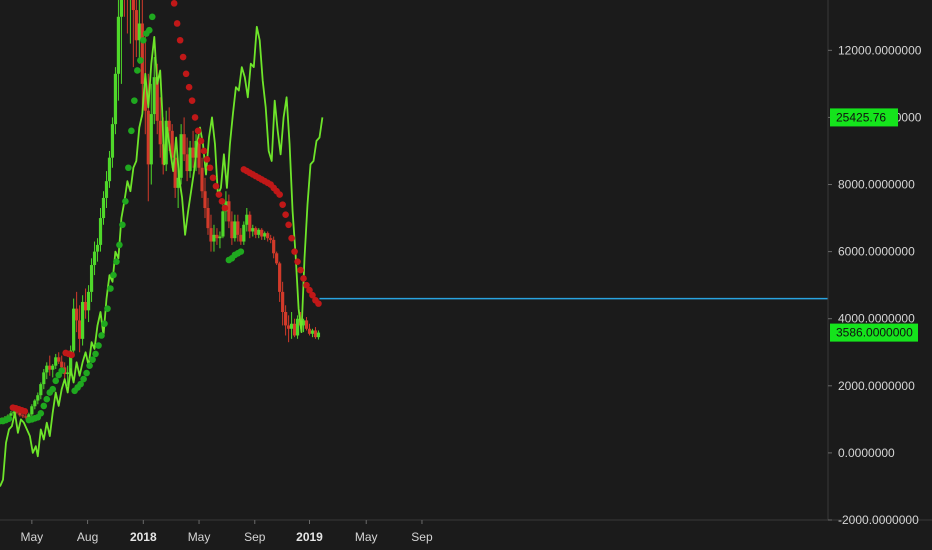 The width and height of the screenshot is (932, 550). What do you see at coordinates (143, 537) in the screenshot?
I see `x-tick-label: 2018` at bounding box center [143, 537].